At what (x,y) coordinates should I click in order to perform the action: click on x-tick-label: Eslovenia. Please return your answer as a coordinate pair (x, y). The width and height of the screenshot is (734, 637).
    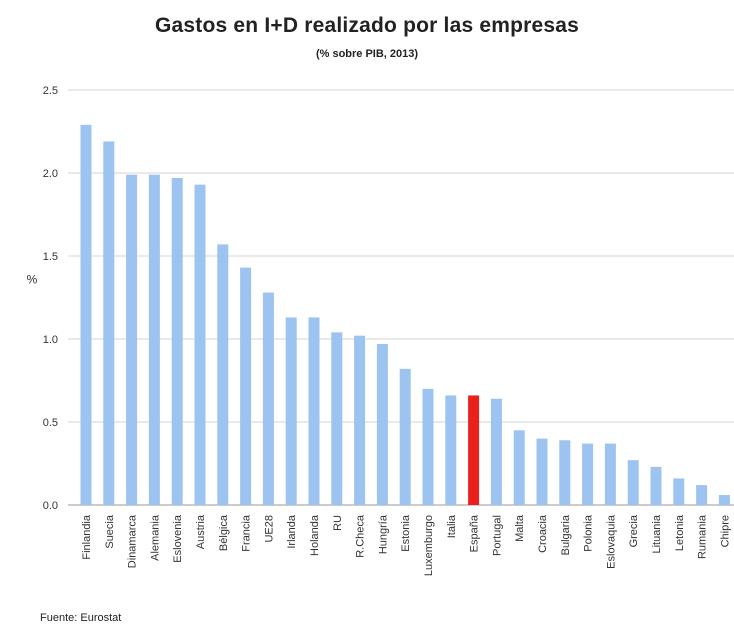
    Looking at the image, I should click on (178, 538).